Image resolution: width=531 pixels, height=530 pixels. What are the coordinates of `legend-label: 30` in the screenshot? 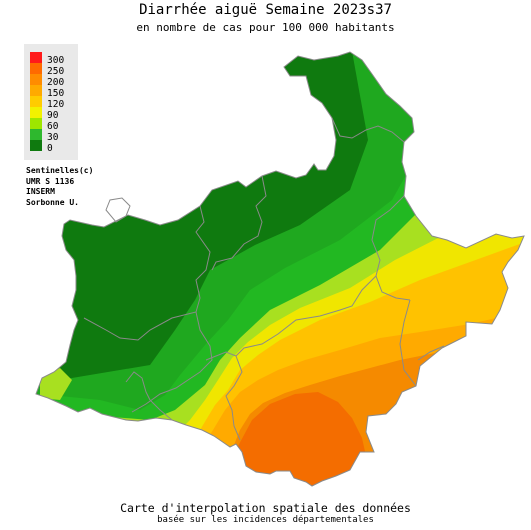 It's located at (53, 137).